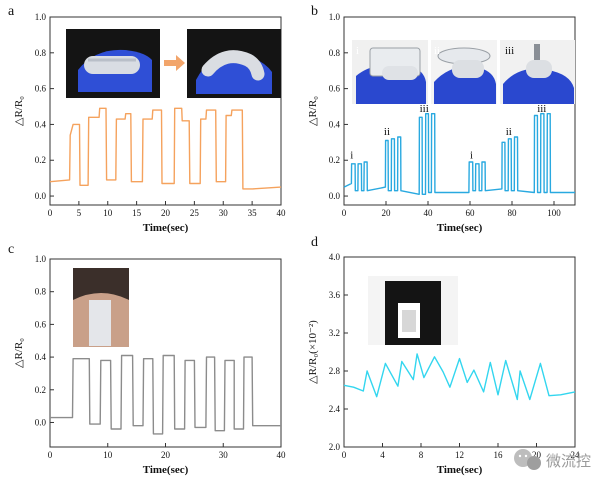  I want to click on x-tick-label: 8, so click(421, 455).